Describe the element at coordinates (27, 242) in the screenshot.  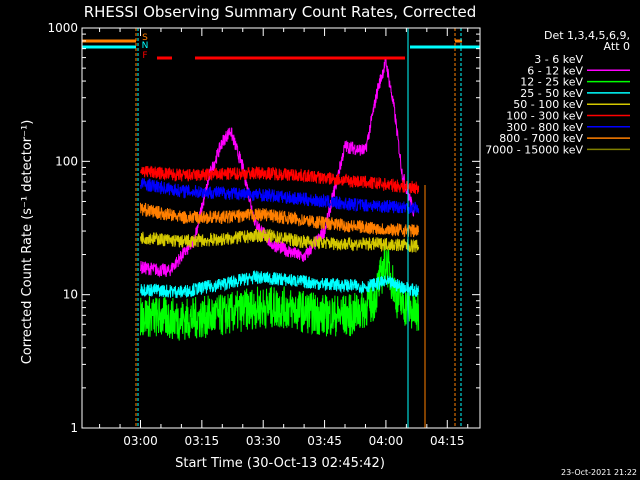
I see `y-axis-label: Corrected Count Rate (s⁻¹ detector⁻¹)` at that location.